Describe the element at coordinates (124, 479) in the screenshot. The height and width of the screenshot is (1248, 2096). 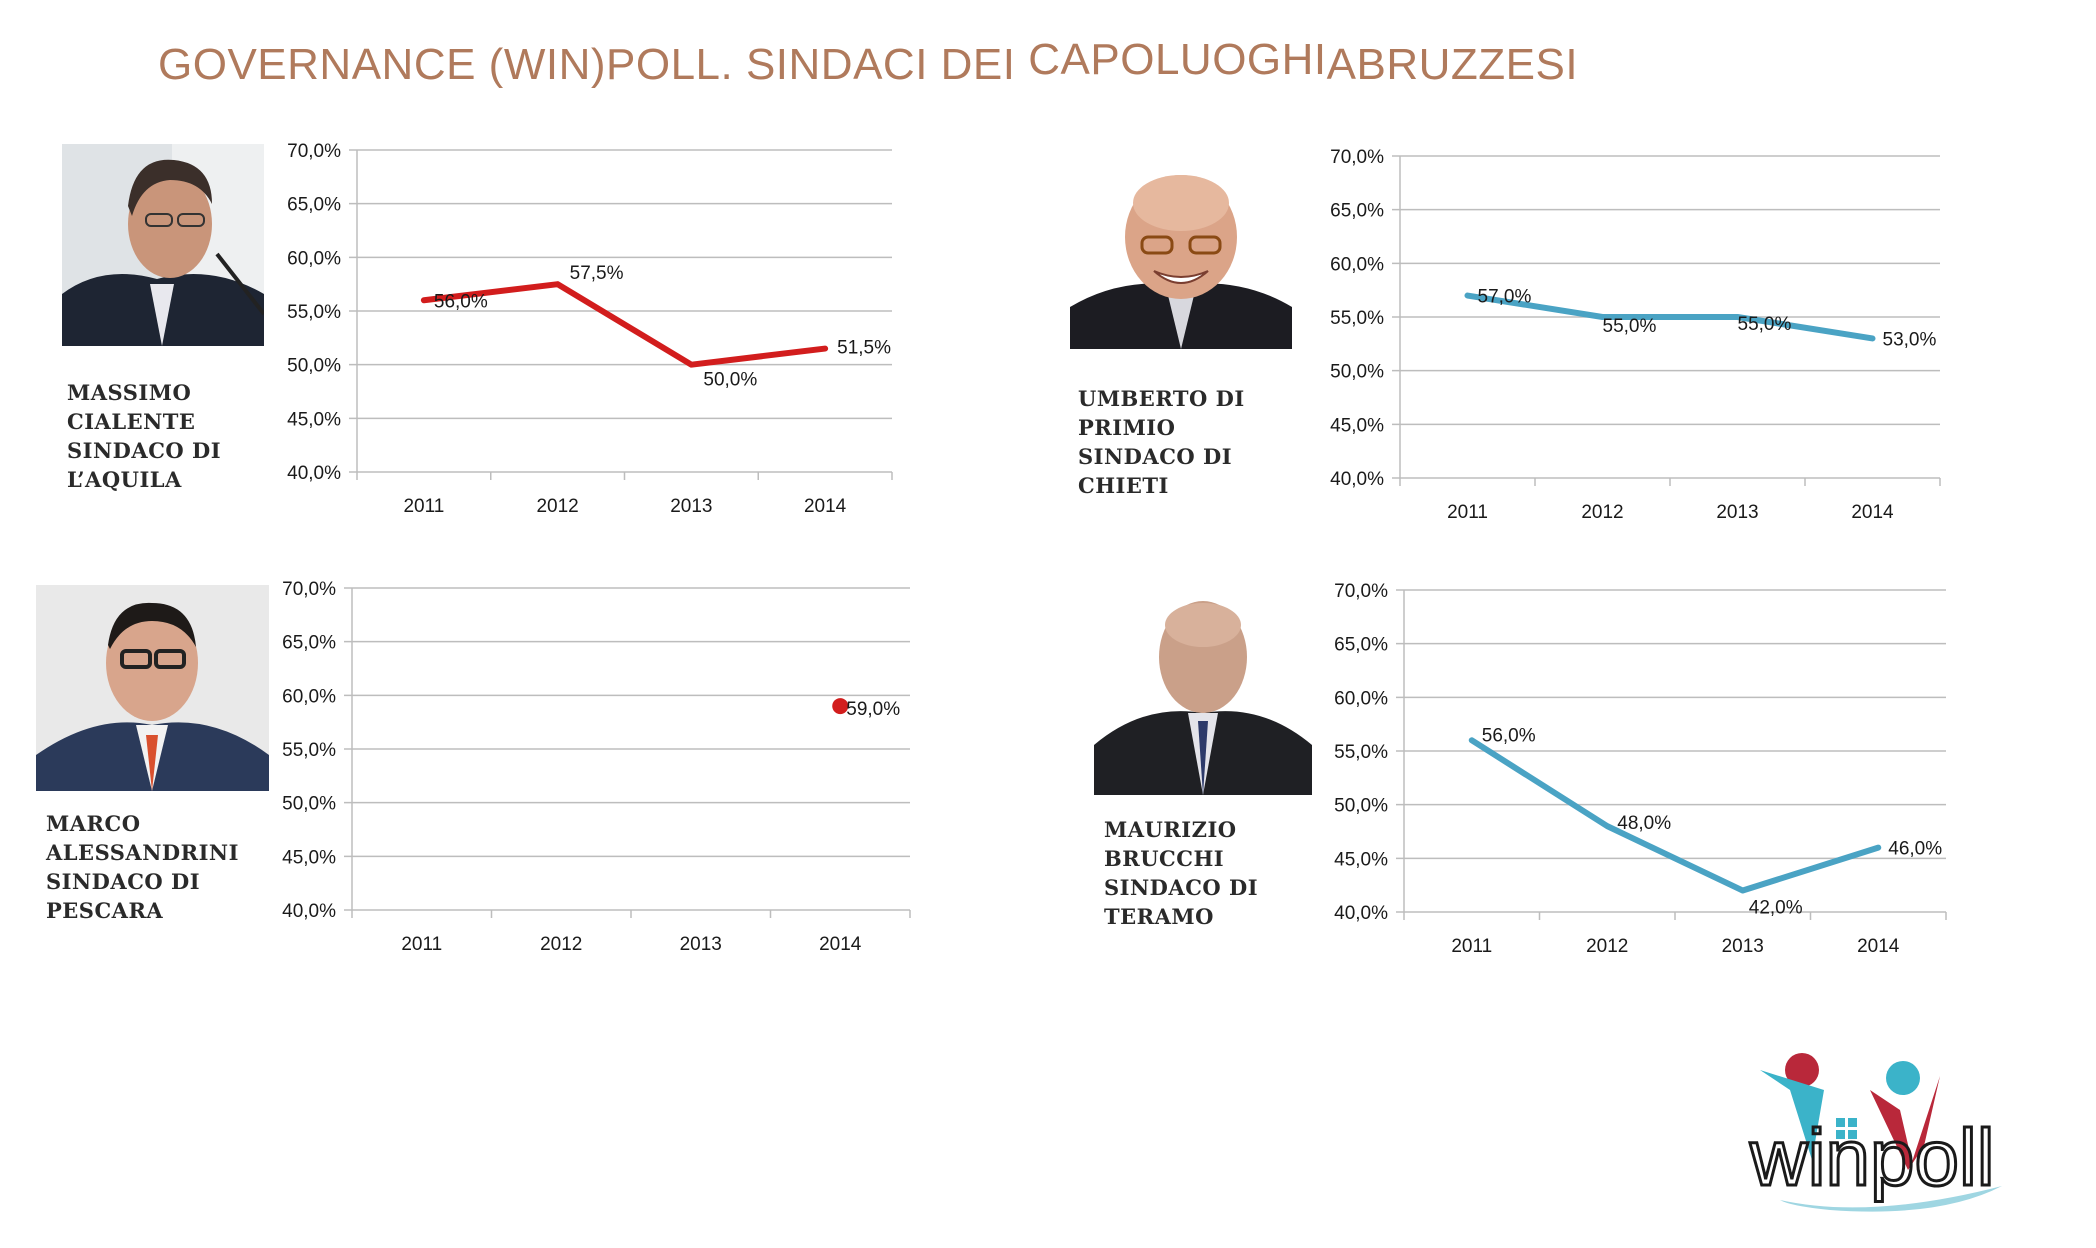
I see `caption-line: L’AQUILA` at that location.